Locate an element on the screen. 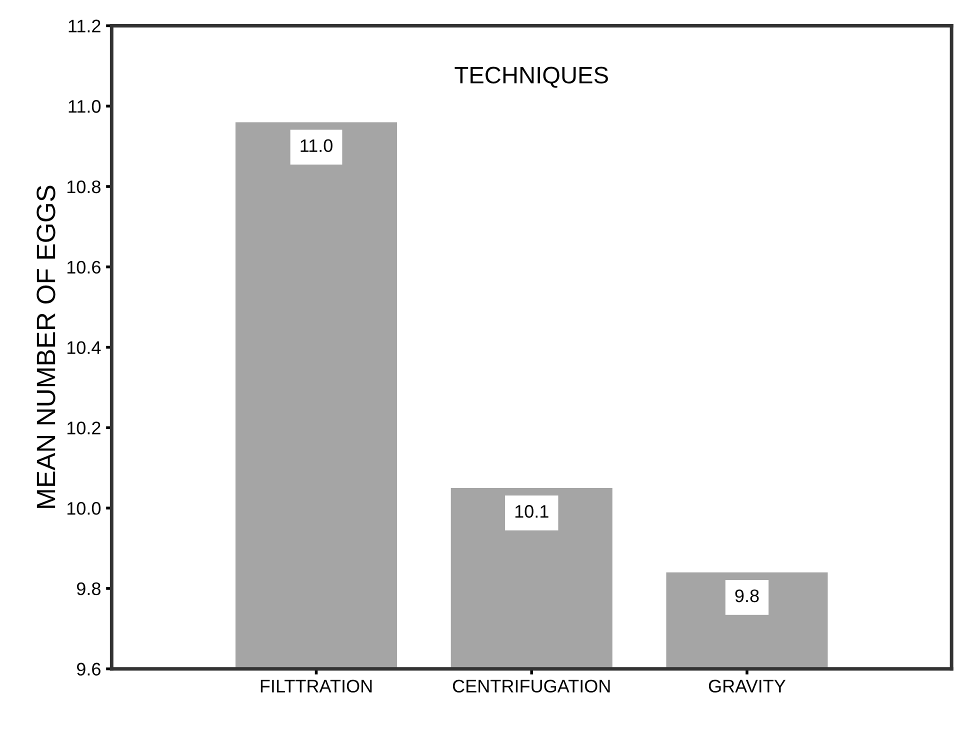  y-tick-label: 10.6 is located at coordinates (83, 267).